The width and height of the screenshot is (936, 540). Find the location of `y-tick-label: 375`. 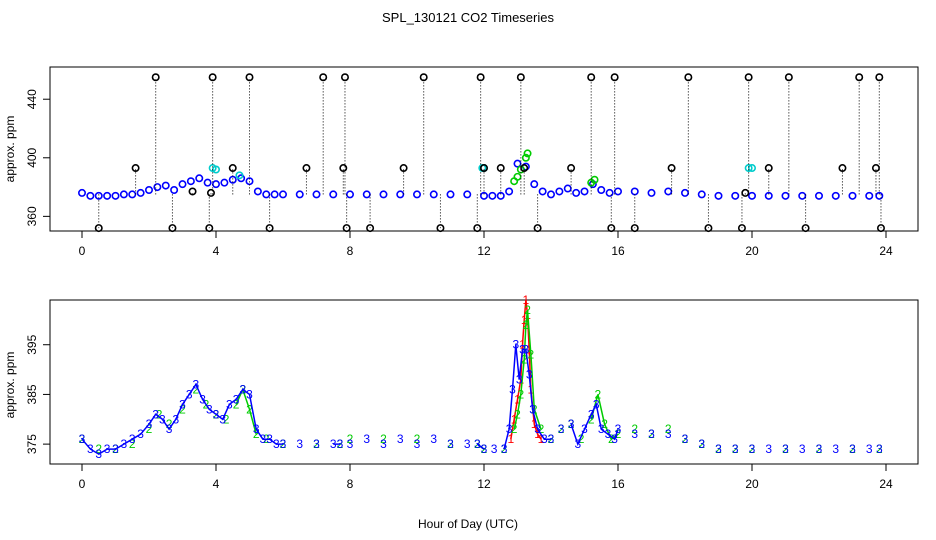

y-tick-label: 375 is located at coordinates (32, 444).